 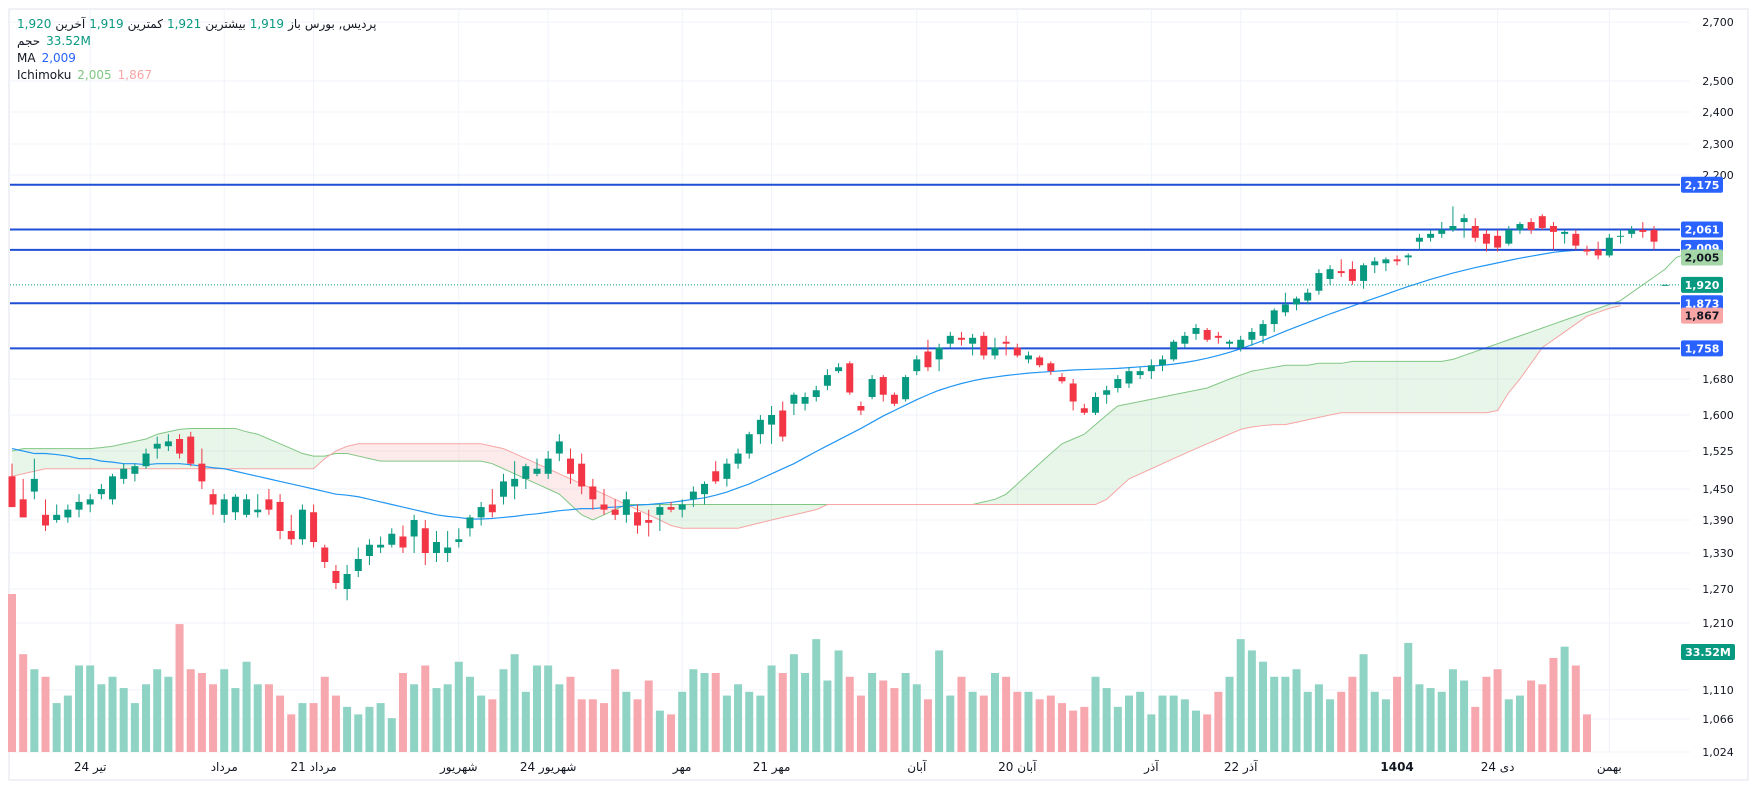 I want to click on price-label-text: 2,061, so click(x=1702, y=230).